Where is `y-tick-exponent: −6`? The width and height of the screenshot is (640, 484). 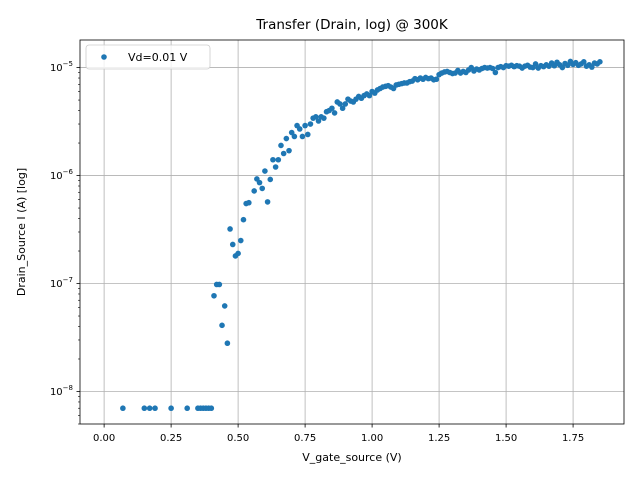
y-tick-exponent: −6 is located at coordinates (68, 172).